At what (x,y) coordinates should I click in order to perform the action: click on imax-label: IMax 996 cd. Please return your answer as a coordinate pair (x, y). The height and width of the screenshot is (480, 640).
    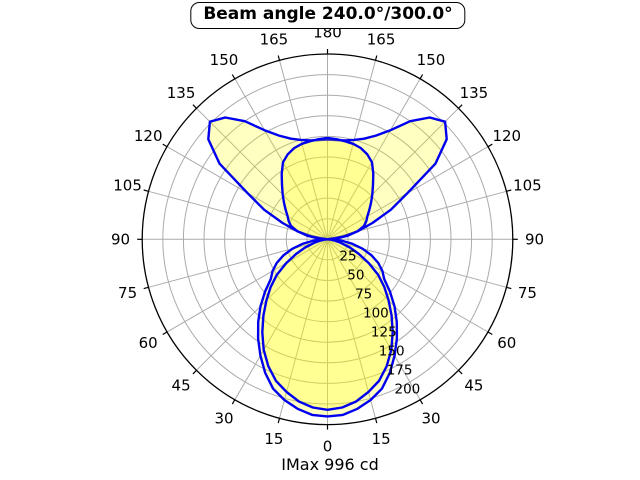
    Looking at the image, I should click on (330, 464).